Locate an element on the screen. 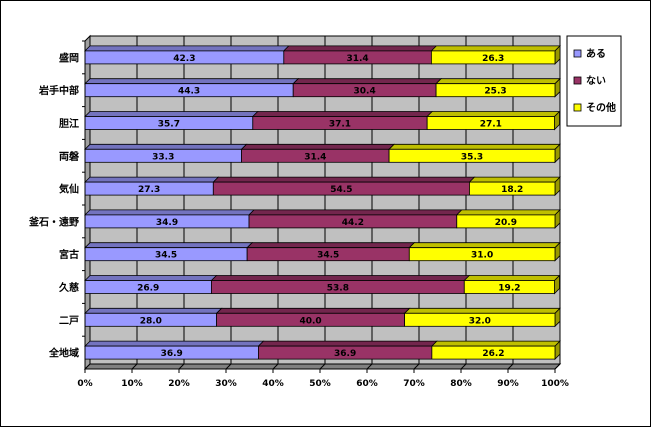  data-label: 28.0 is located at coordinates (151, 321).